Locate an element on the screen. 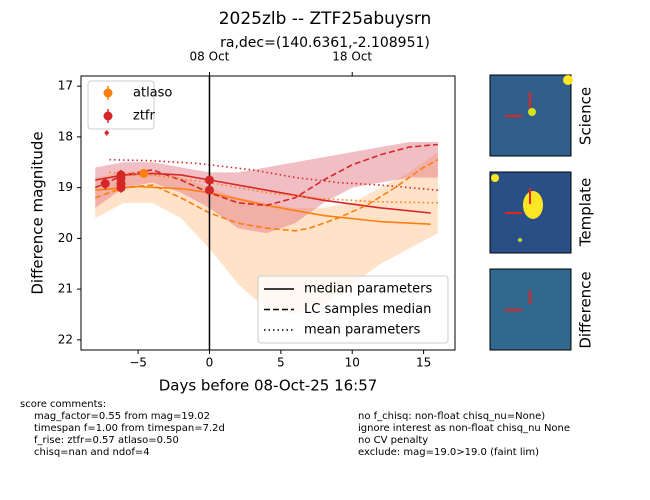 The height and width of the screenshot is (500, 650). top-x-tick-label: 18 Oct is located at coordinates (352, 57).